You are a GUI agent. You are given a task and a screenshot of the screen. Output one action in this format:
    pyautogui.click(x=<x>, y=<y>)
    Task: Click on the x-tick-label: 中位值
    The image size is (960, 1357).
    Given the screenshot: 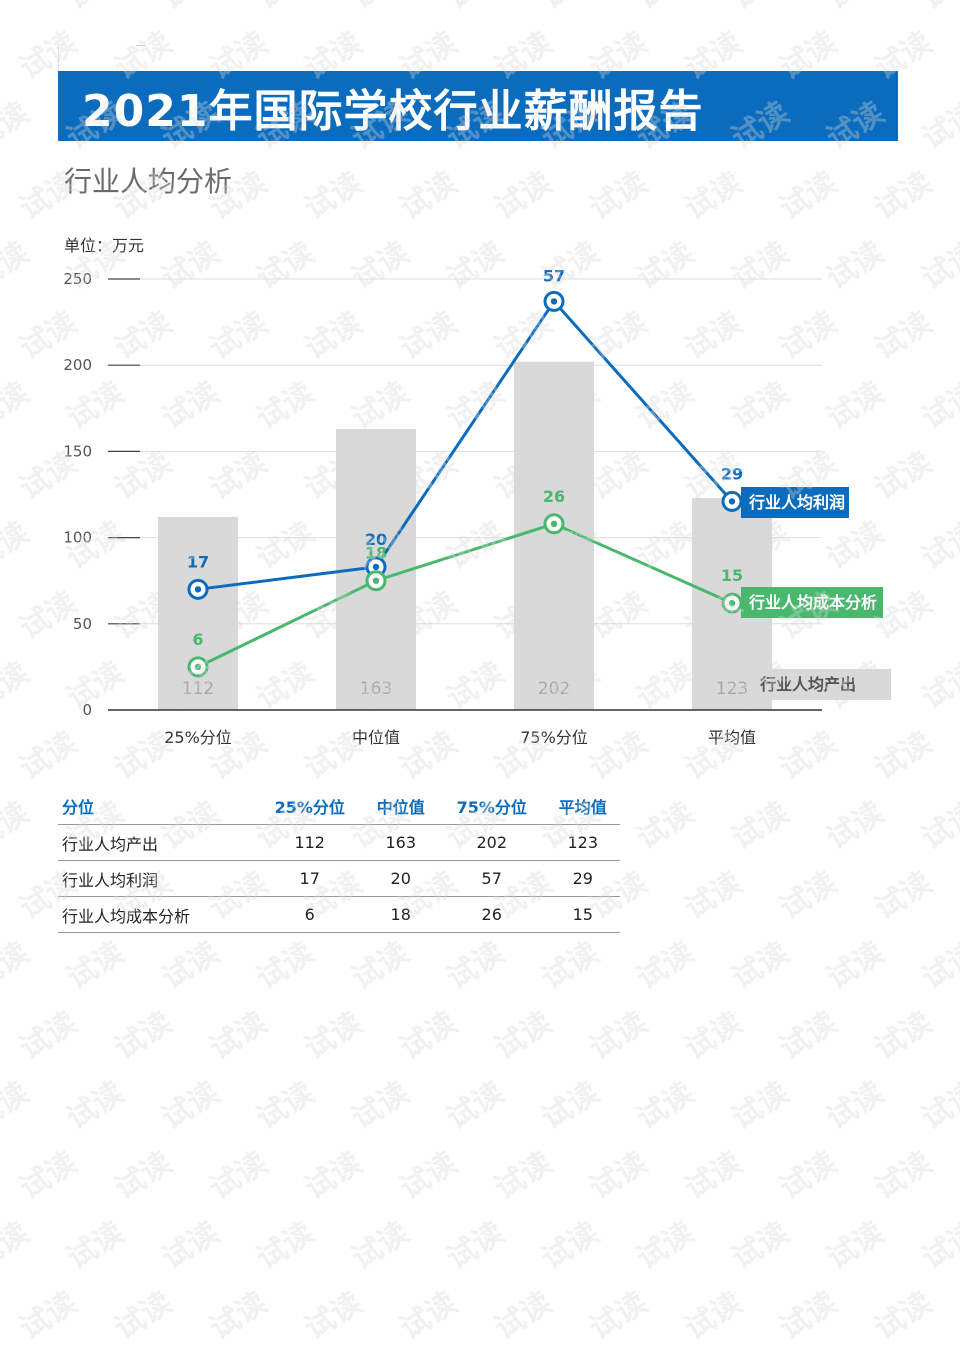 What is the action you would take?
    pyautogui.click(x=376, y=737)
    